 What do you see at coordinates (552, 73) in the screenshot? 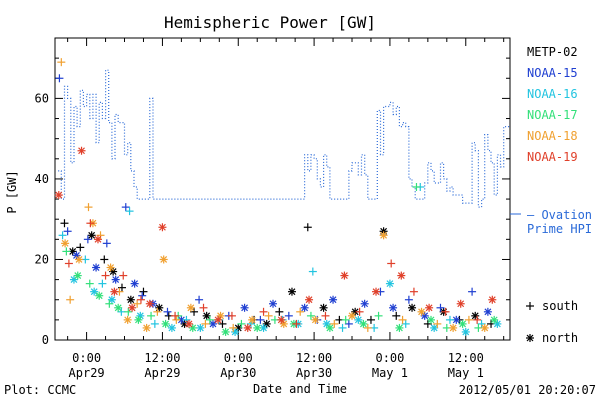
I see `legend-item: NOAA-15` at bounding box center [552, 73].